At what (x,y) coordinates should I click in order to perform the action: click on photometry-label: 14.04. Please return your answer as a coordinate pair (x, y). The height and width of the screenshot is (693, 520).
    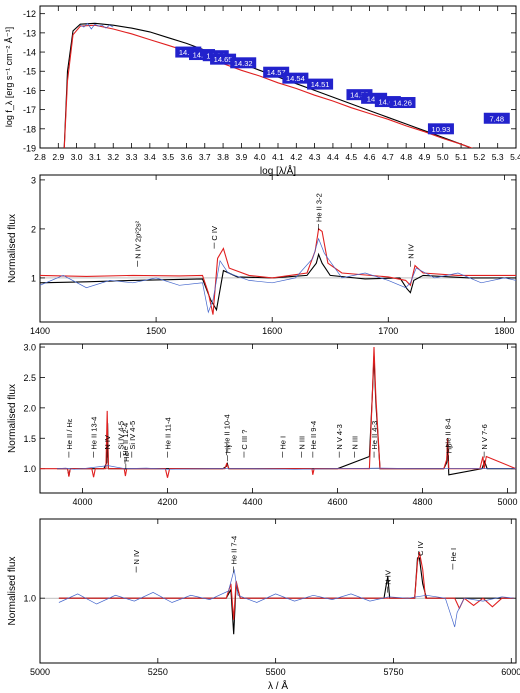
    Looking at the image, I should click on (188, 52).